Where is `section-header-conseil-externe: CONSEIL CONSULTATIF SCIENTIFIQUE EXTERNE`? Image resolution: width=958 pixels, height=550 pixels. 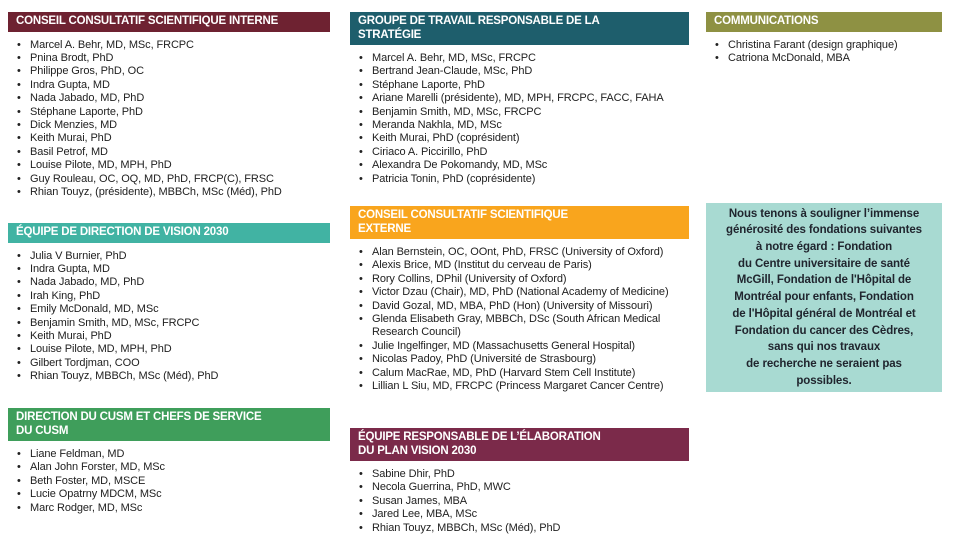 section-header-conseil-externe: CONSEIL CONSULTATIF SCIENTIFIQUE EXTERNE is located at coordinates (519, 222).